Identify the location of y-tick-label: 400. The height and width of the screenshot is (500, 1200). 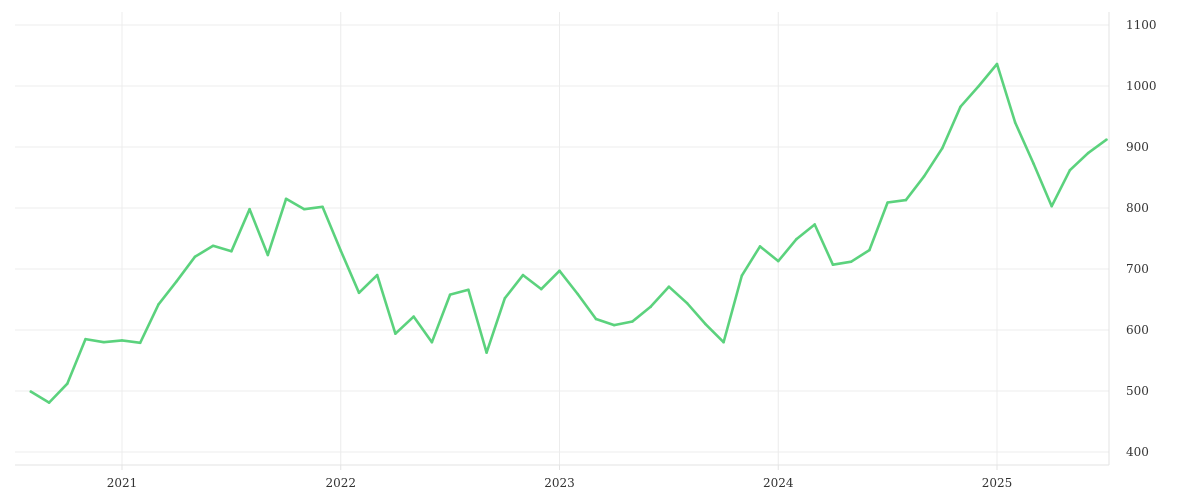
(1137, 452).